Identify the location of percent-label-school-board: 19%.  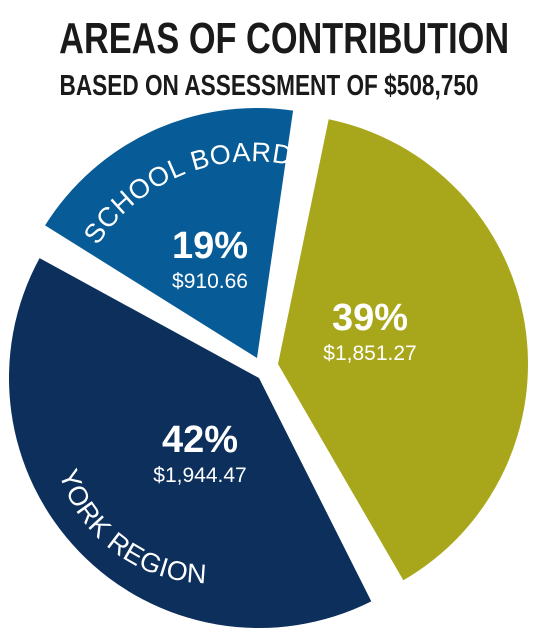
(210, 246).